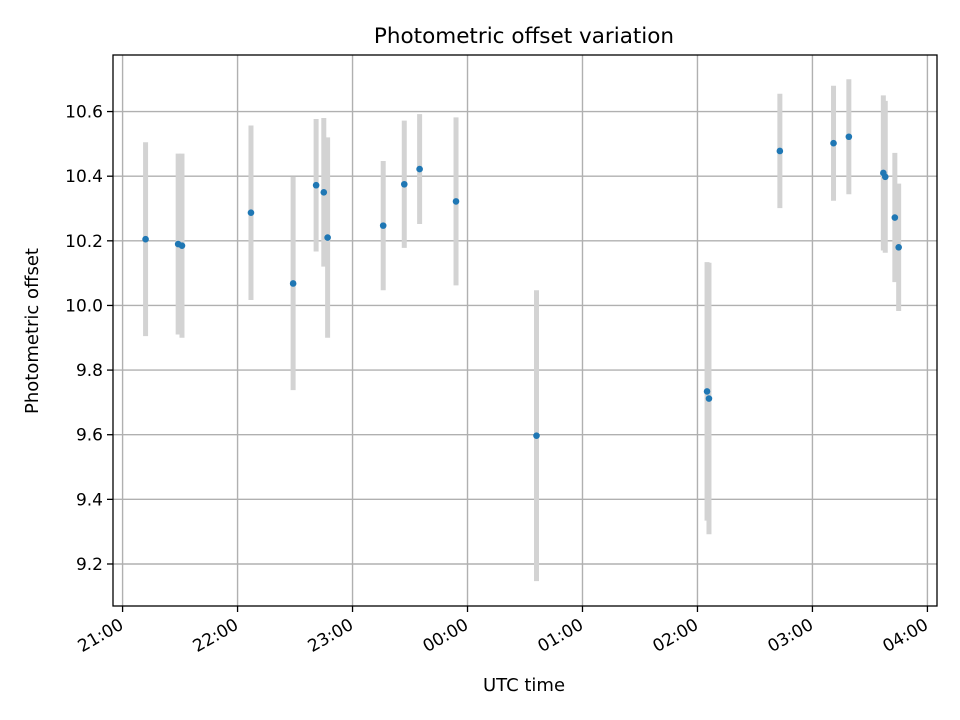 Image resolution: width=960 pixels, height=720 pixels. What do you see at coordinates (89, 436) in the screenshot?
I see `y-tick-label: 9.6` at bounding box center [89, 436].